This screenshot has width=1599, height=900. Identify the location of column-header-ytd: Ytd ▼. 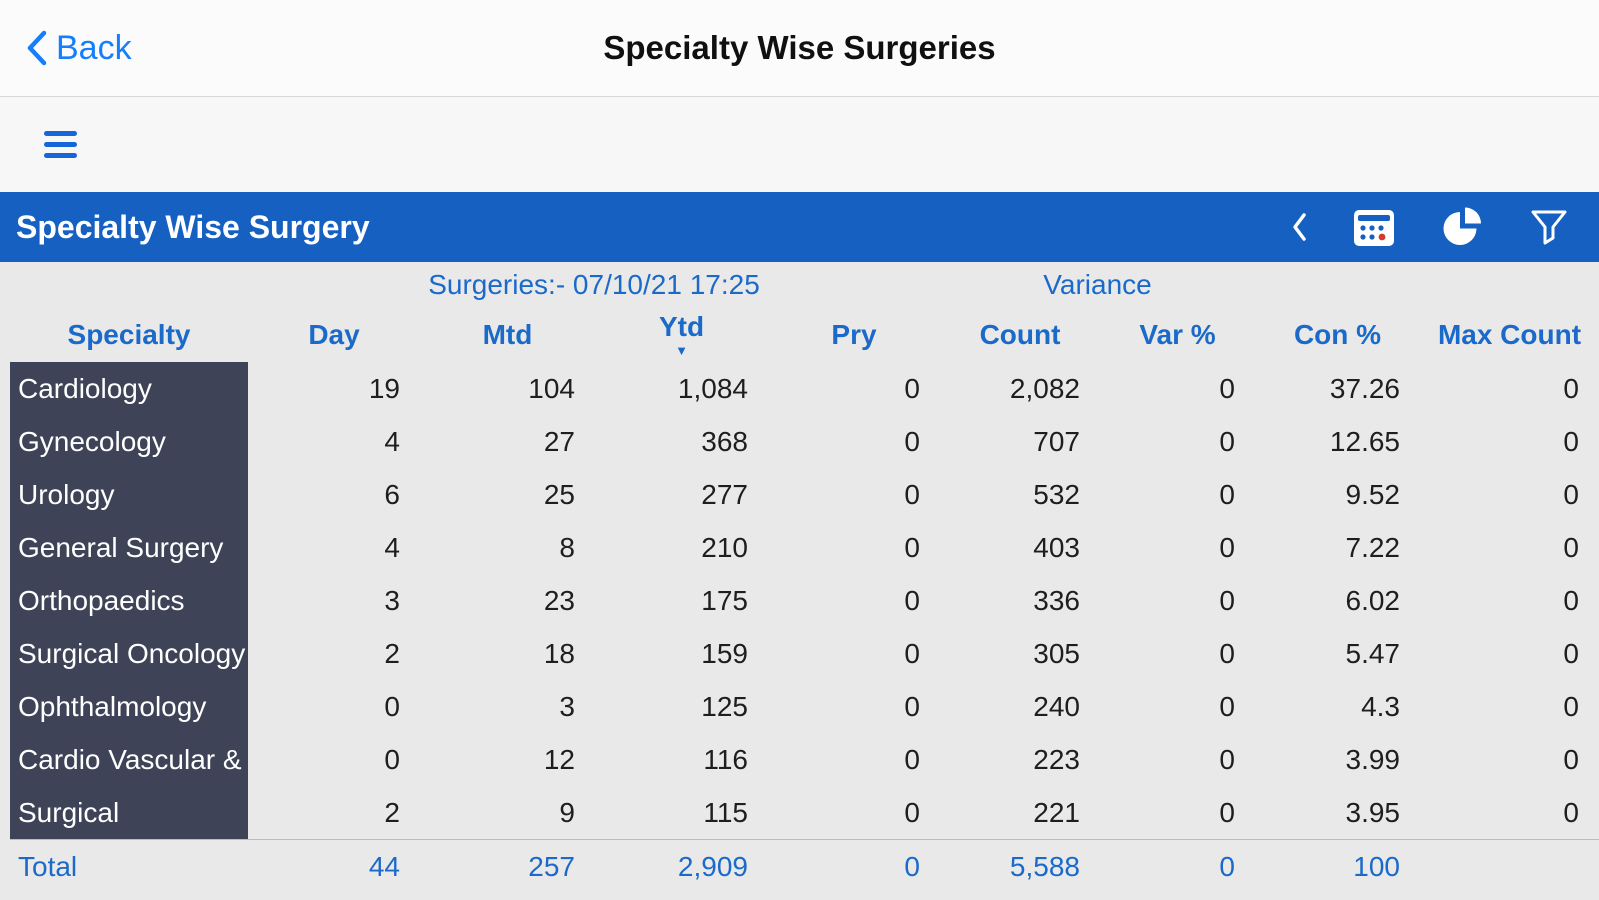
(681, 334).